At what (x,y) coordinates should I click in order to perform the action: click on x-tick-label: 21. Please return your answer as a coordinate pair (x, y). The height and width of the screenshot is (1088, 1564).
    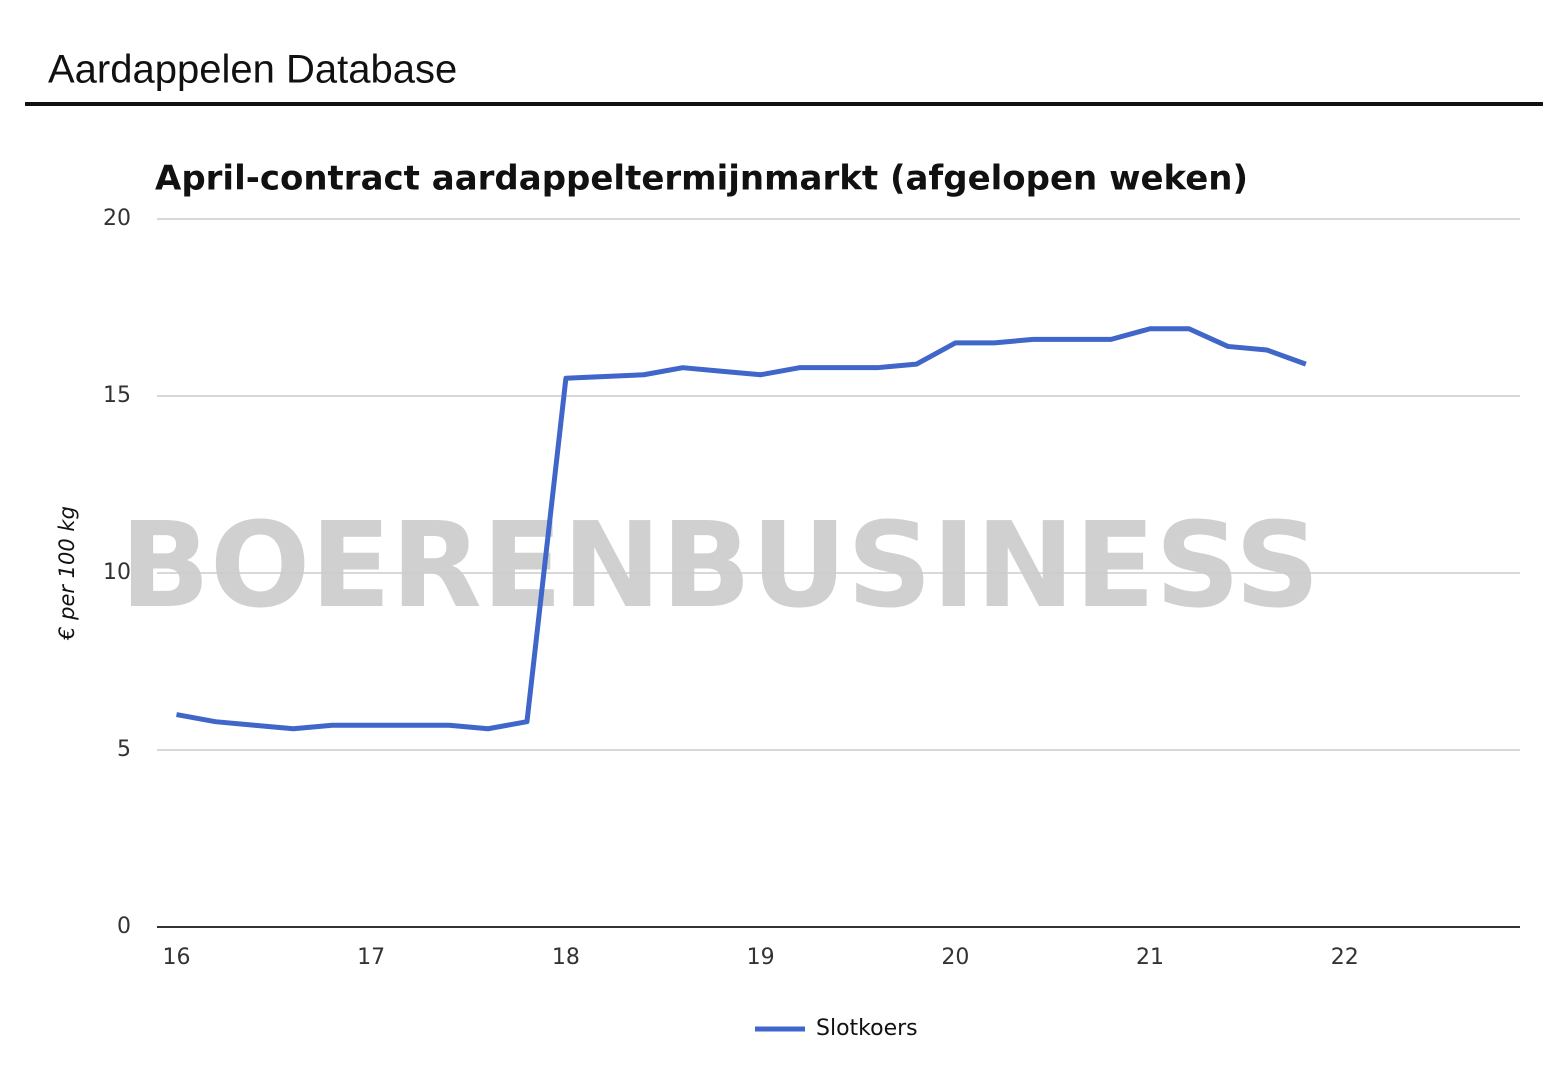
    Looking at the image, I should click on (1150, 957).